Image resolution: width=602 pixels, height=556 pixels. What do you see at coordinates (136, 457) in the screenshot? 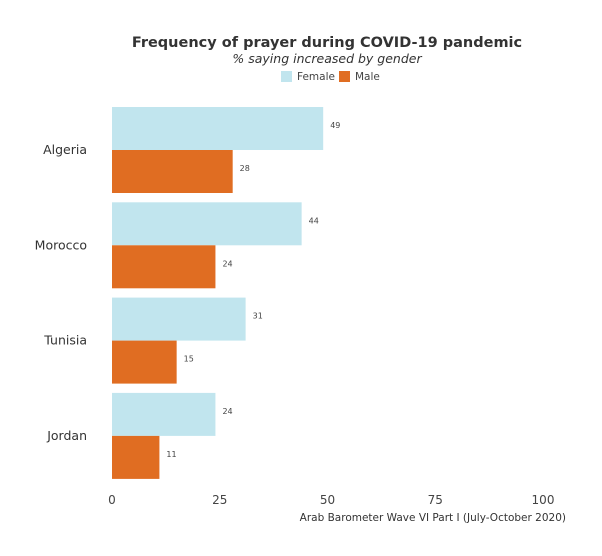
I see `bar-jordan-male` at bounding box center [136, 457].